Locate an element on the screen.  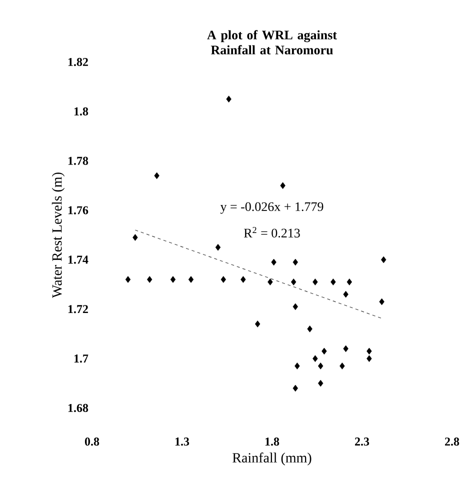
y-tick-label: 1.74 is located at coordinates (78, 260).